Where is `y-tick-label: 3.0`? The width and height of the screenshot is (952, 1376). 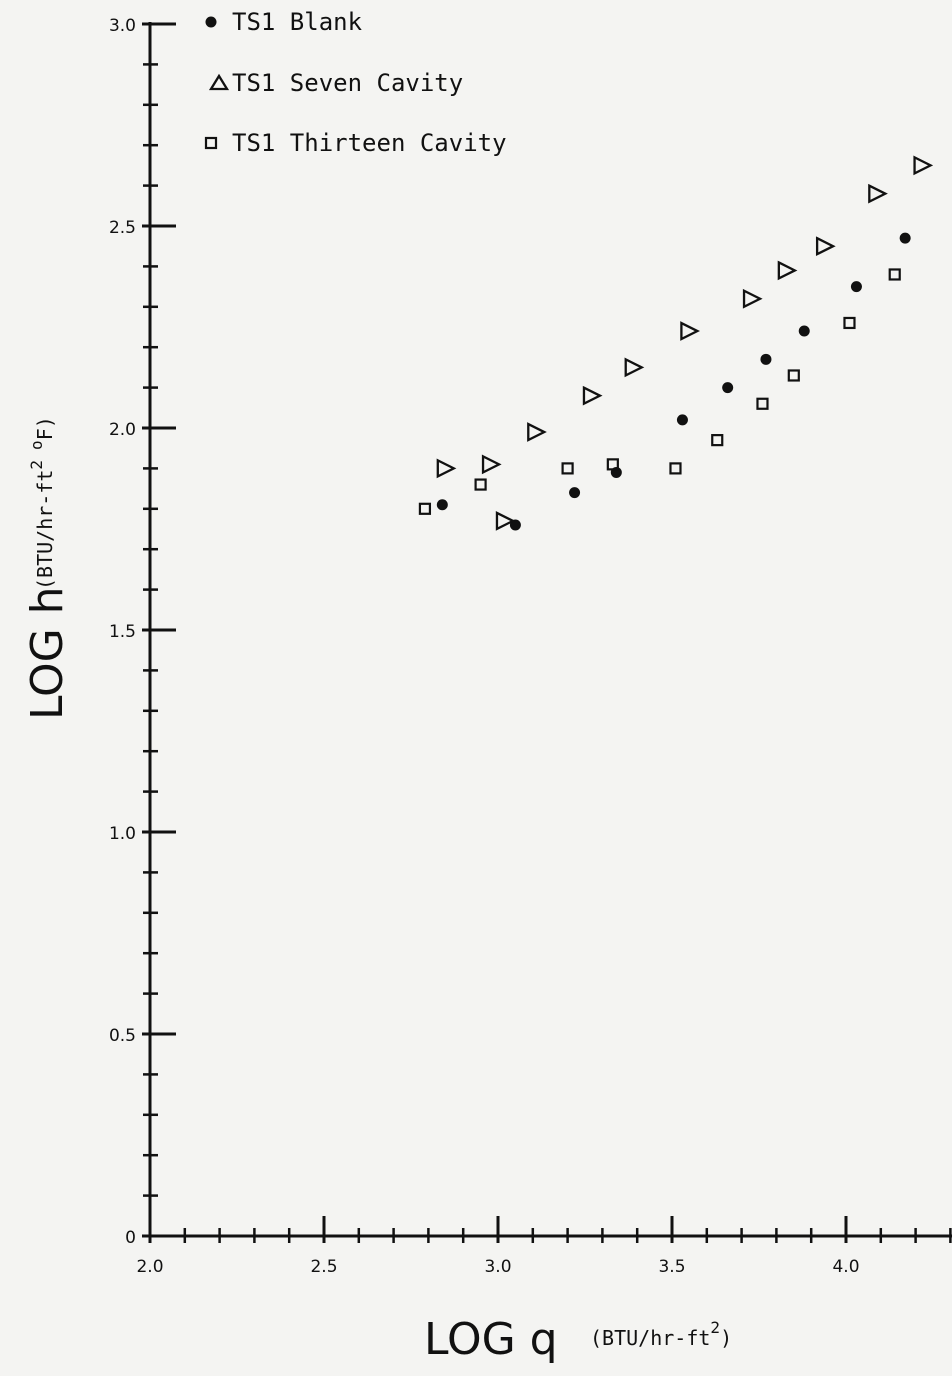
y-tick-label: 3.0 is located at coordinates (122, 26).